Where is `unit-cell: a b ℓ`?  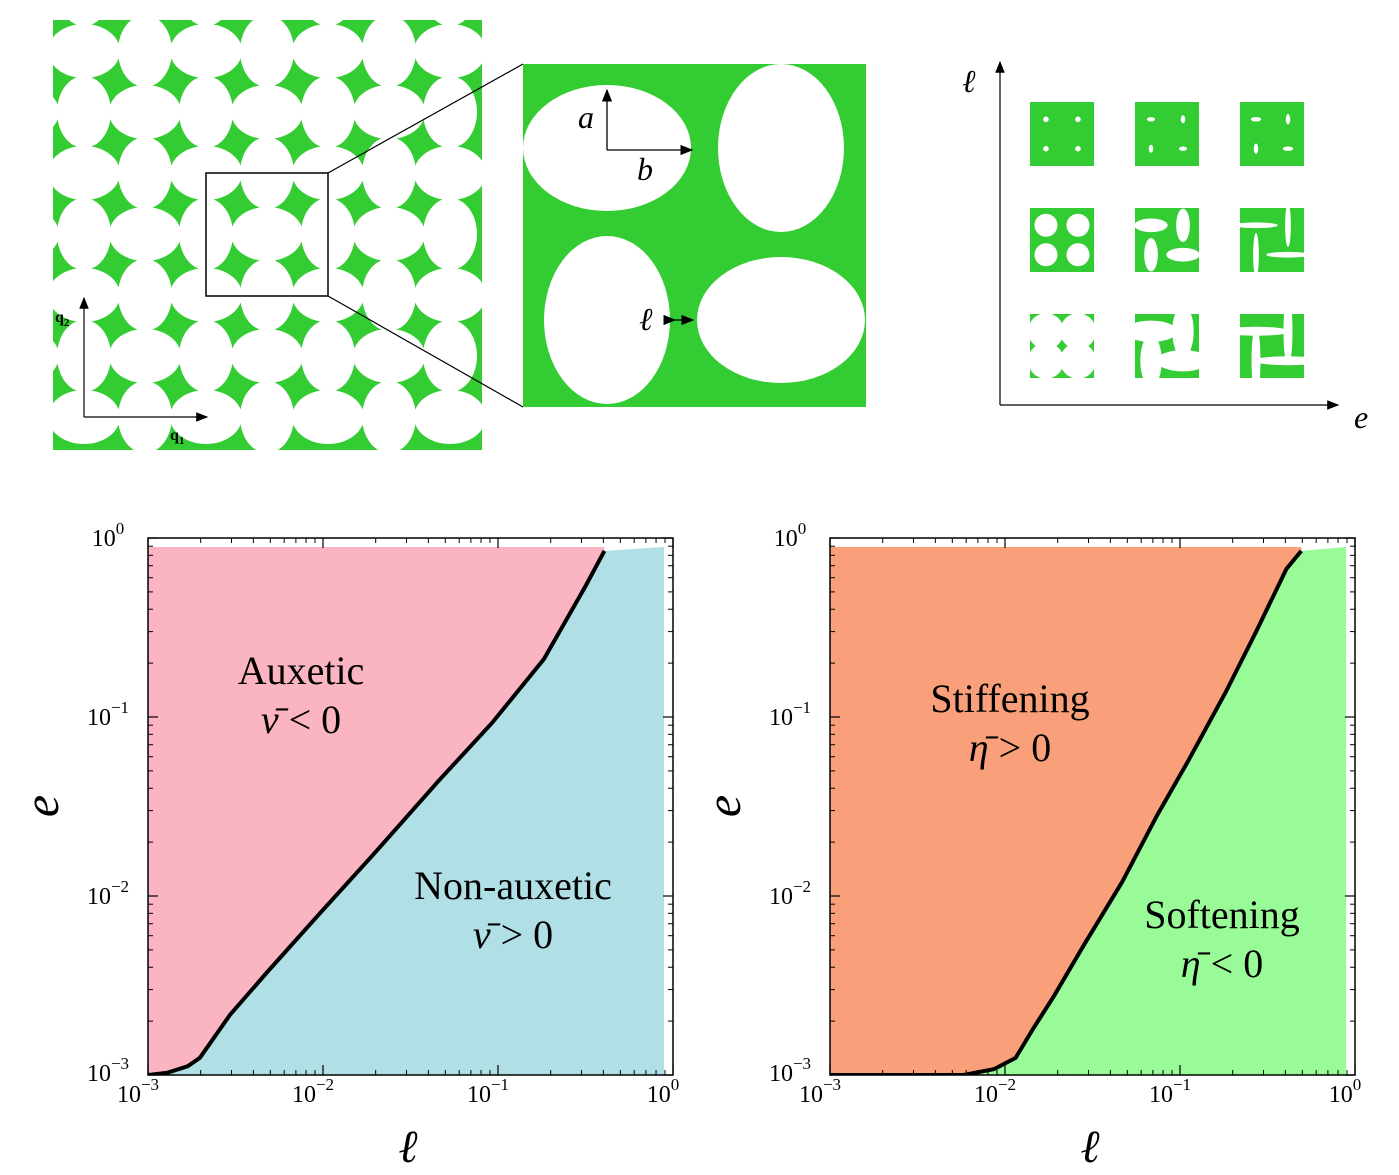
unit-cell: a b ℓ is located at coordinates (694, 235).